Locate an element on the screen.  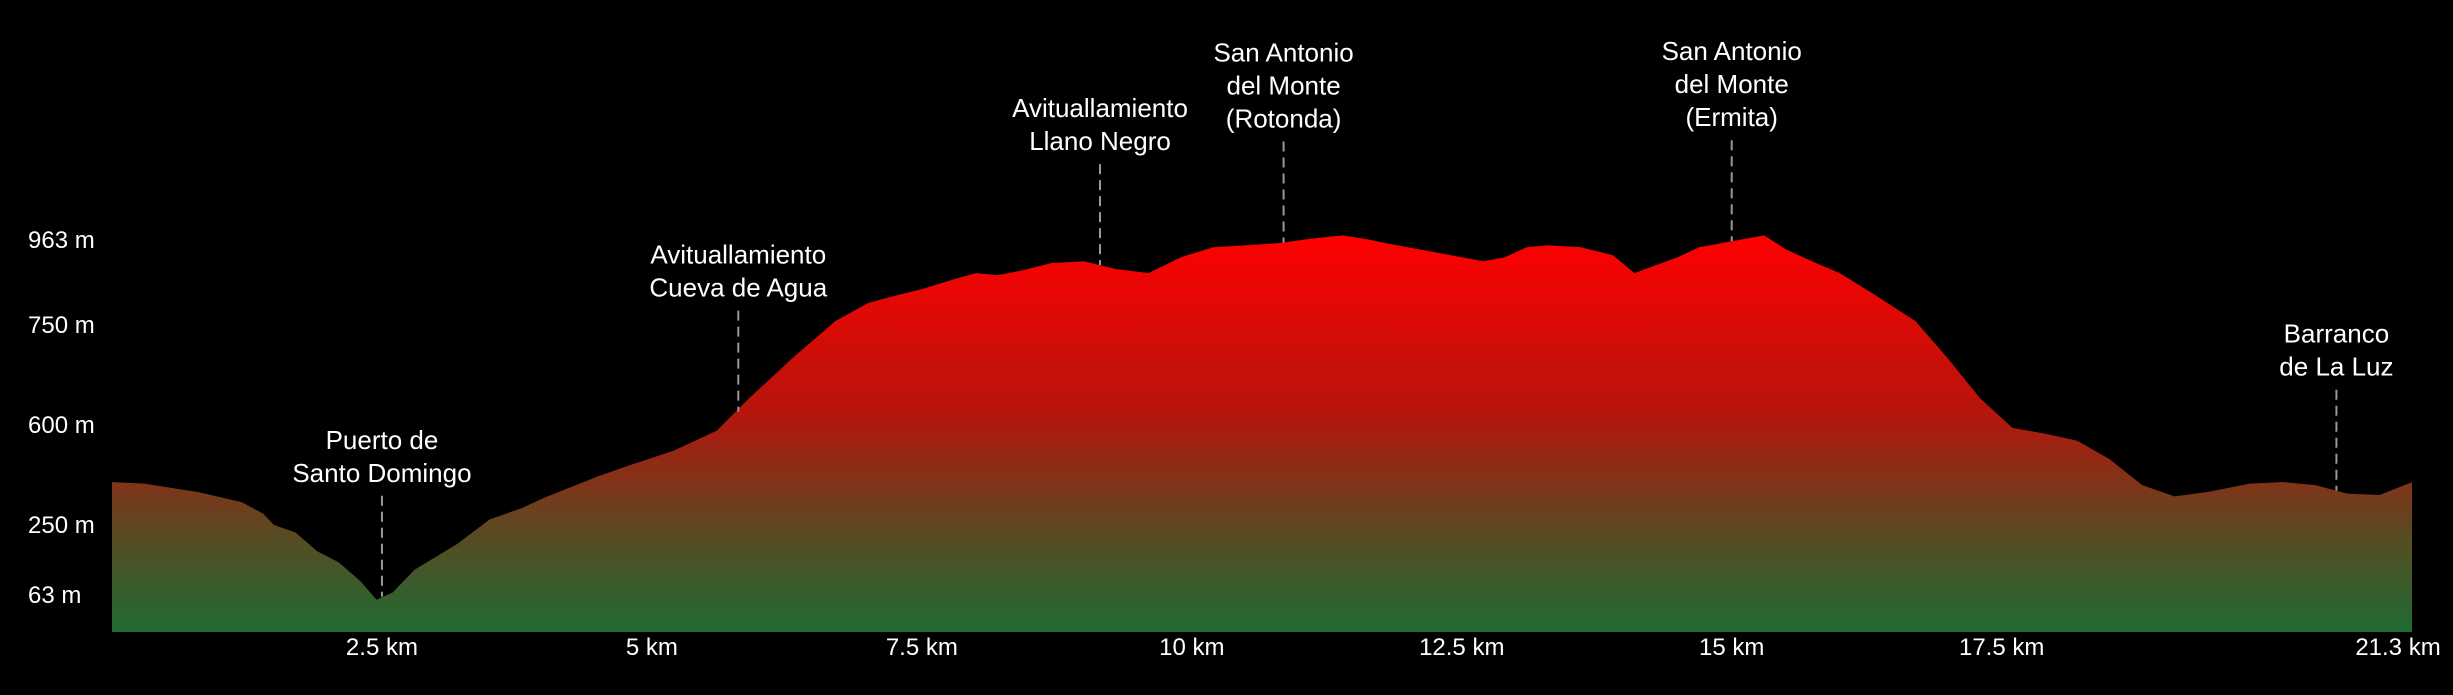
poi-label-line: (Rotonda) is located at coordinates (1284, 119).